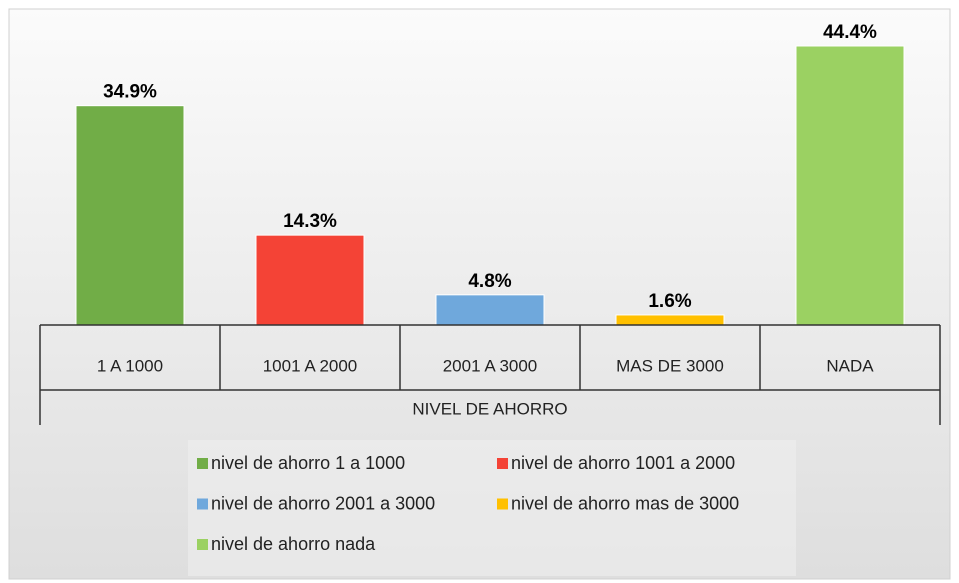 Image resolution: width=959 pixels, height=583 pixels. What do you see at coordinates (492, 508) in the screenshot?
I see `legend-box` at bounding box center [492, 508].